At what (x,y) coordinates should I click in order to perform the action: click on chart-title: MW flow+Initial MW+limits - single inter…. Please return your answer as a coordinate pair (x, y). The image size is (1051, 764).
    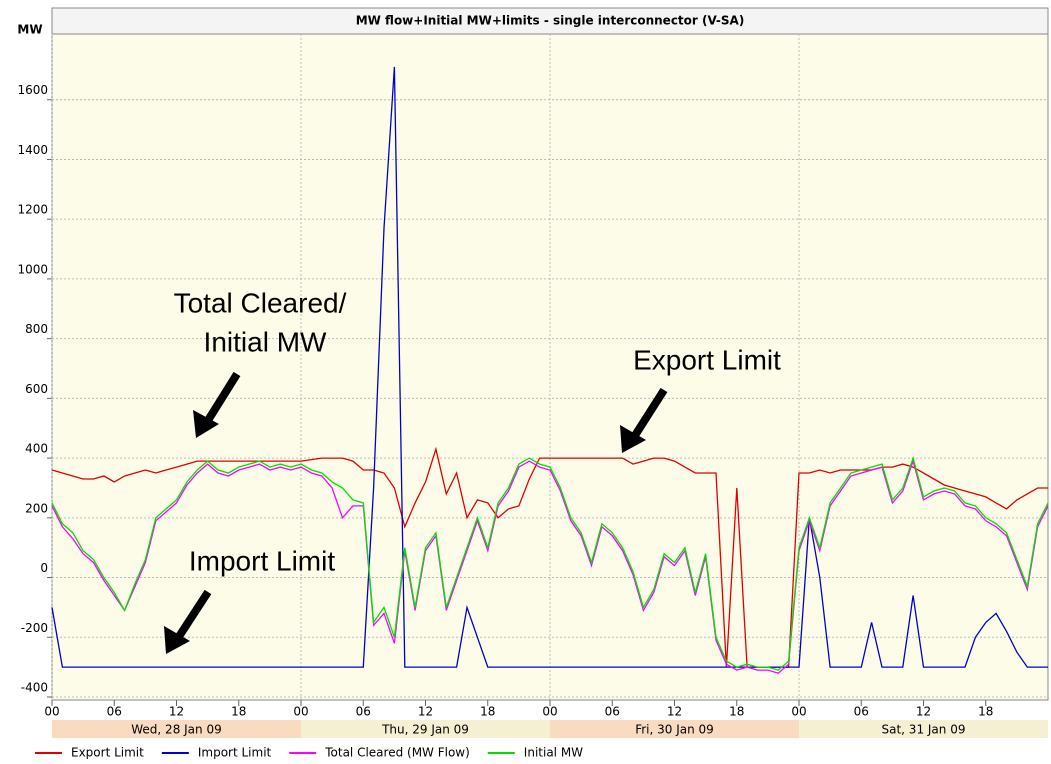
    Looking at the image, I should click on (550, 21).